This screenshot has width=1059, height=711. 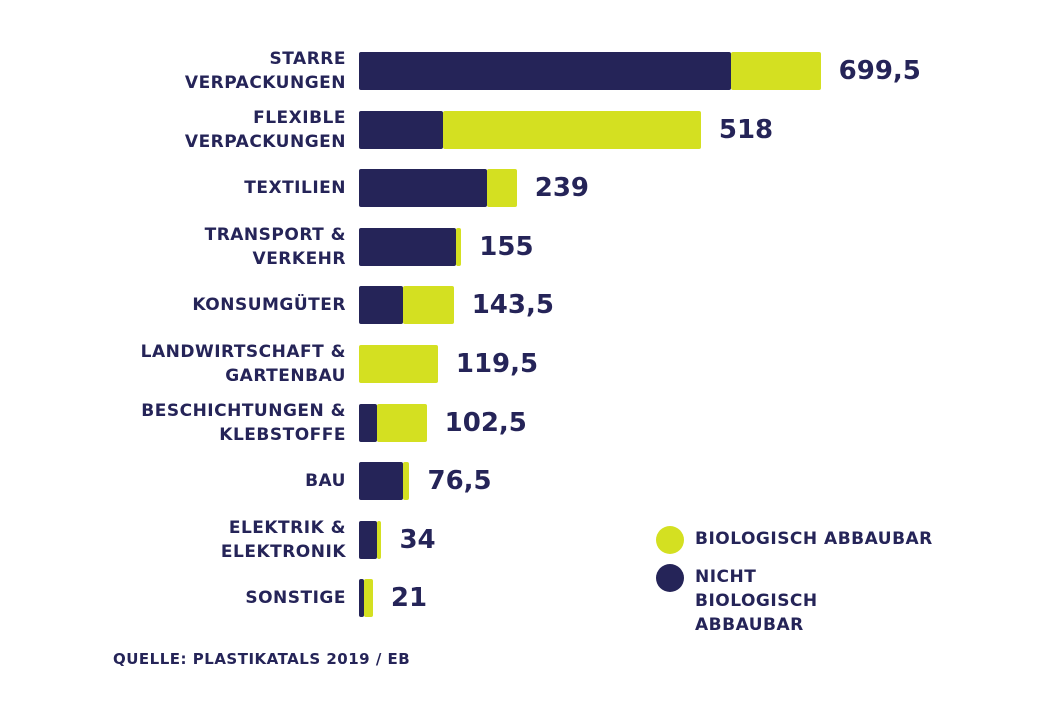 What do you see at coordinates (814, 539) in the screenshot?
I see `legend-label-biodegradable: BIOLOGISCH ABBAUBAR` at bounding box center [814, 539].